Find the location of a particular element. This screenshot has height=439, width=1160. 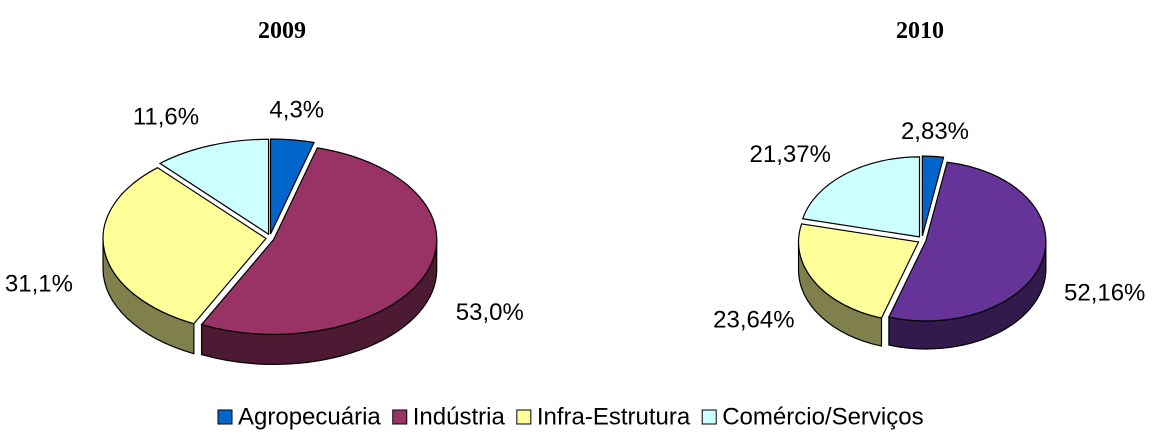

data-label: 52,16% is located at coordinates (1104, 293).